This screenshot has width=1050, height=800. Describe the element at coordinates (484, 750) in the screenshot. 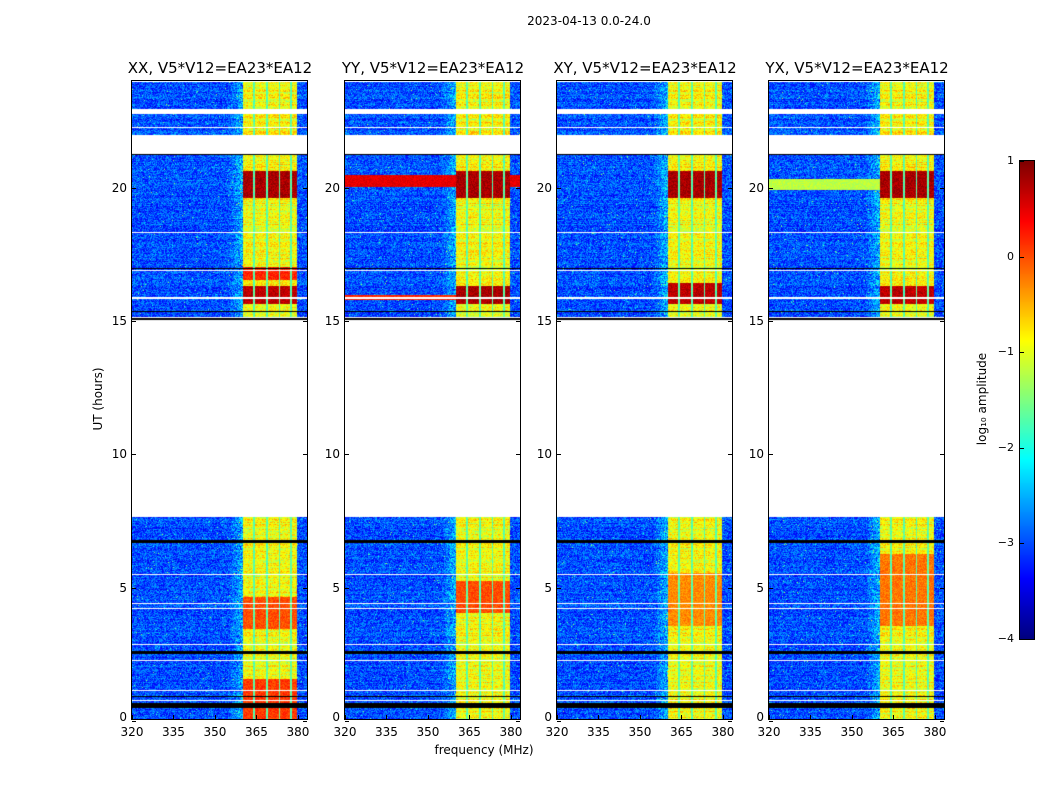

I see `x-axis-label: frequency (MHz)` at that location.